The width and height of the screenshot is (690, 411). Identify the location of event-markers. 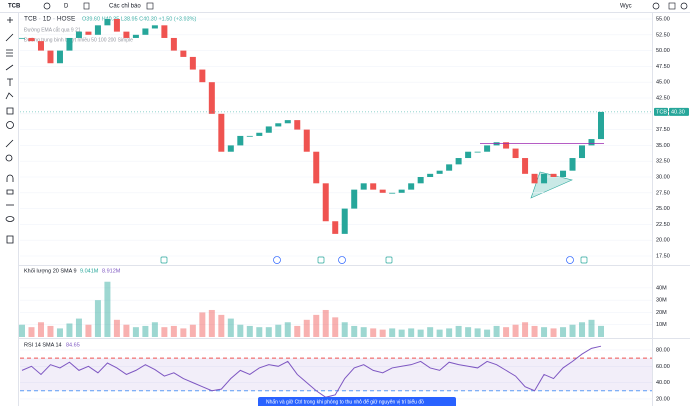
(374, 260).